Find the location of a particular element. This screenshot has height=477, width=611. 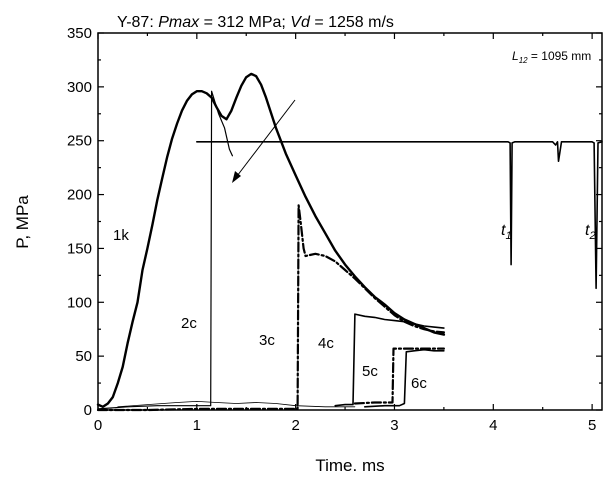

x-tick-label: 0 is located at coordinates (98, 425).